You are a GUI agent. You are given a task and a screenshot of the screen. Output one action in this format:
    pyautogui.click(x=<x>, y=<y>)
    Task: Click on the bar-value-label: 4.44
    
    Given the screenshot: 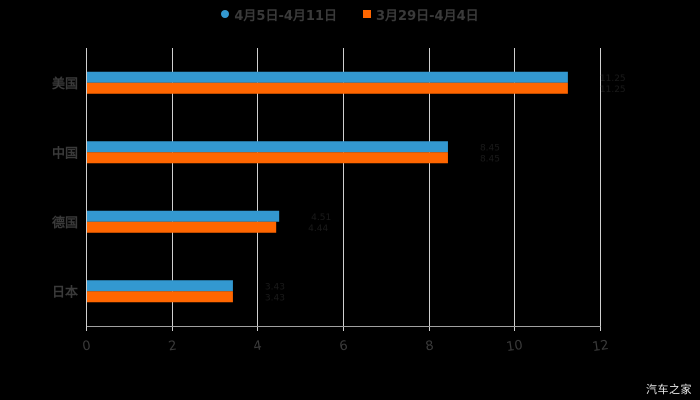 What is the action you would take?
    pyautogui.click(x=318, y=229)
    